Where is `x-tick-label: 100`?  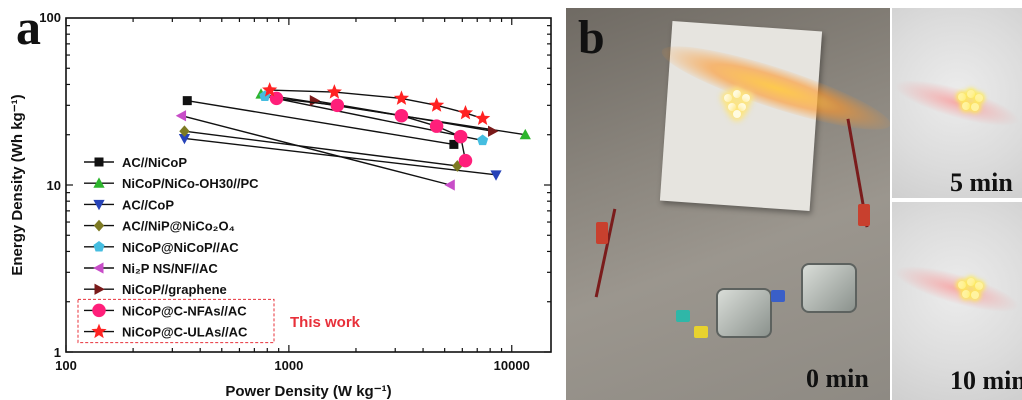
x-tick-label: 100 is located at coordinates (66, 365).